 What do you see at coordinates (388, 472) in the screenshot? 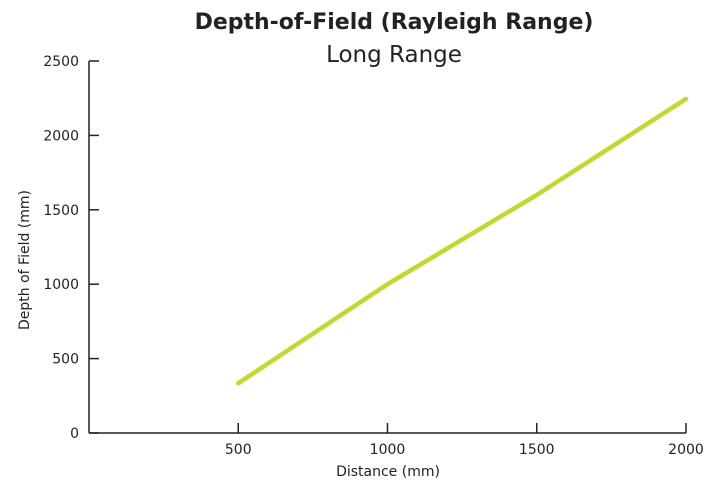
I see `x-axis-label: Distance (mm)` at bounding box center [388, 472].